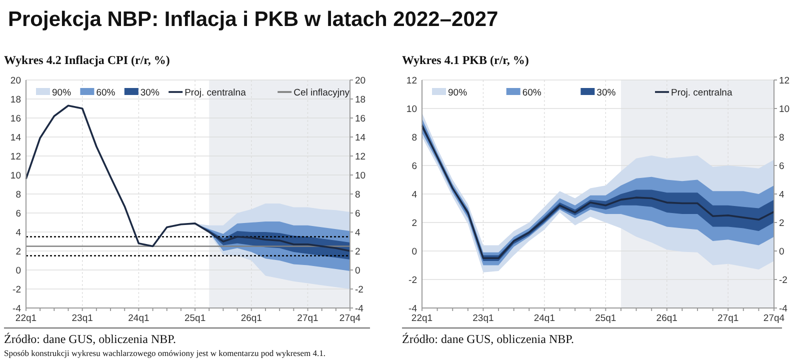 The height and width of the screenshot is (364, 800). Describe the element at coordinates (253, 19) in the screenshot. I see `chart-title: Projekcja NBP: Inflacja i PKB w latach 2022–2027` at that location.